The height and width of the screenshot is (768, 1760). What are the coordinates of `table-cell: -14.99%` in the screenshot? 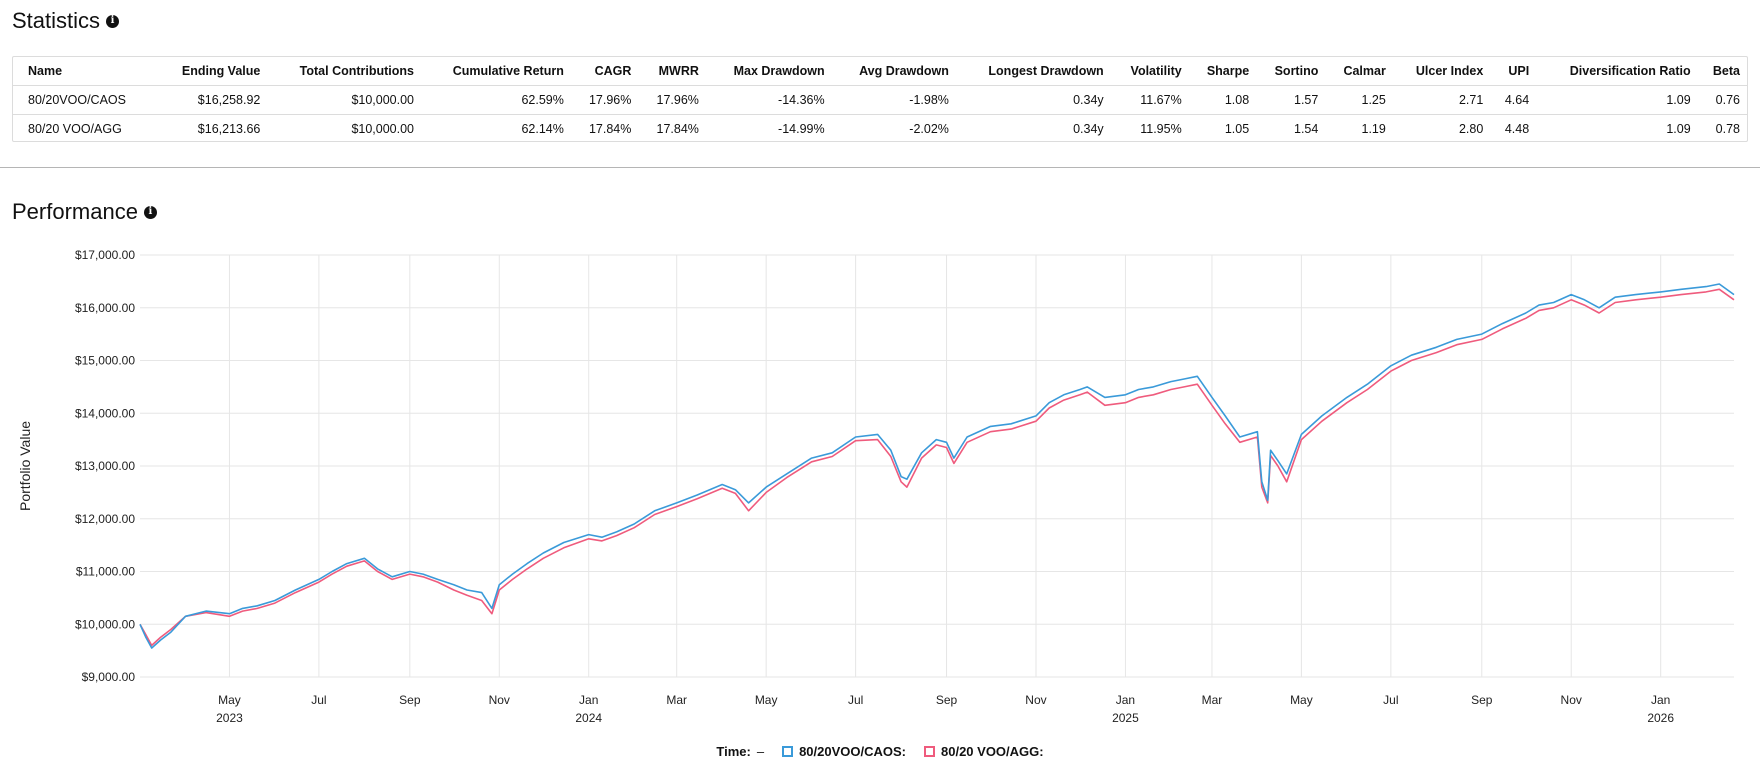 It's located at (801, 129).